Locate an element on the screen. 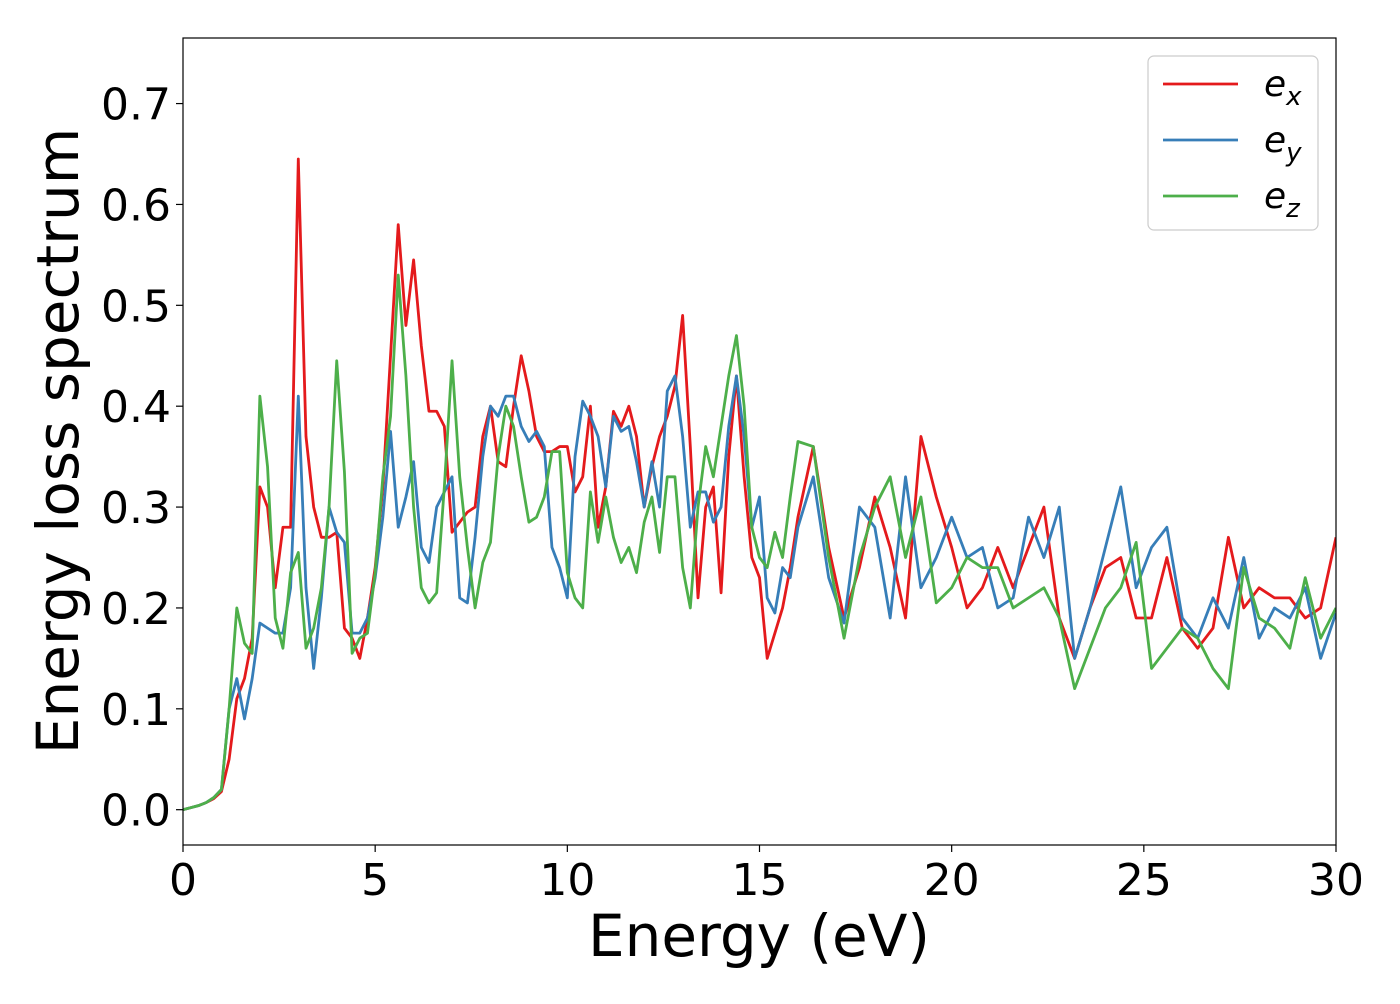 Image resolution: width=1400 pixels, height=1004 pixels. x-axis-label: Energy (eV) is located at coordinates (759, 936).